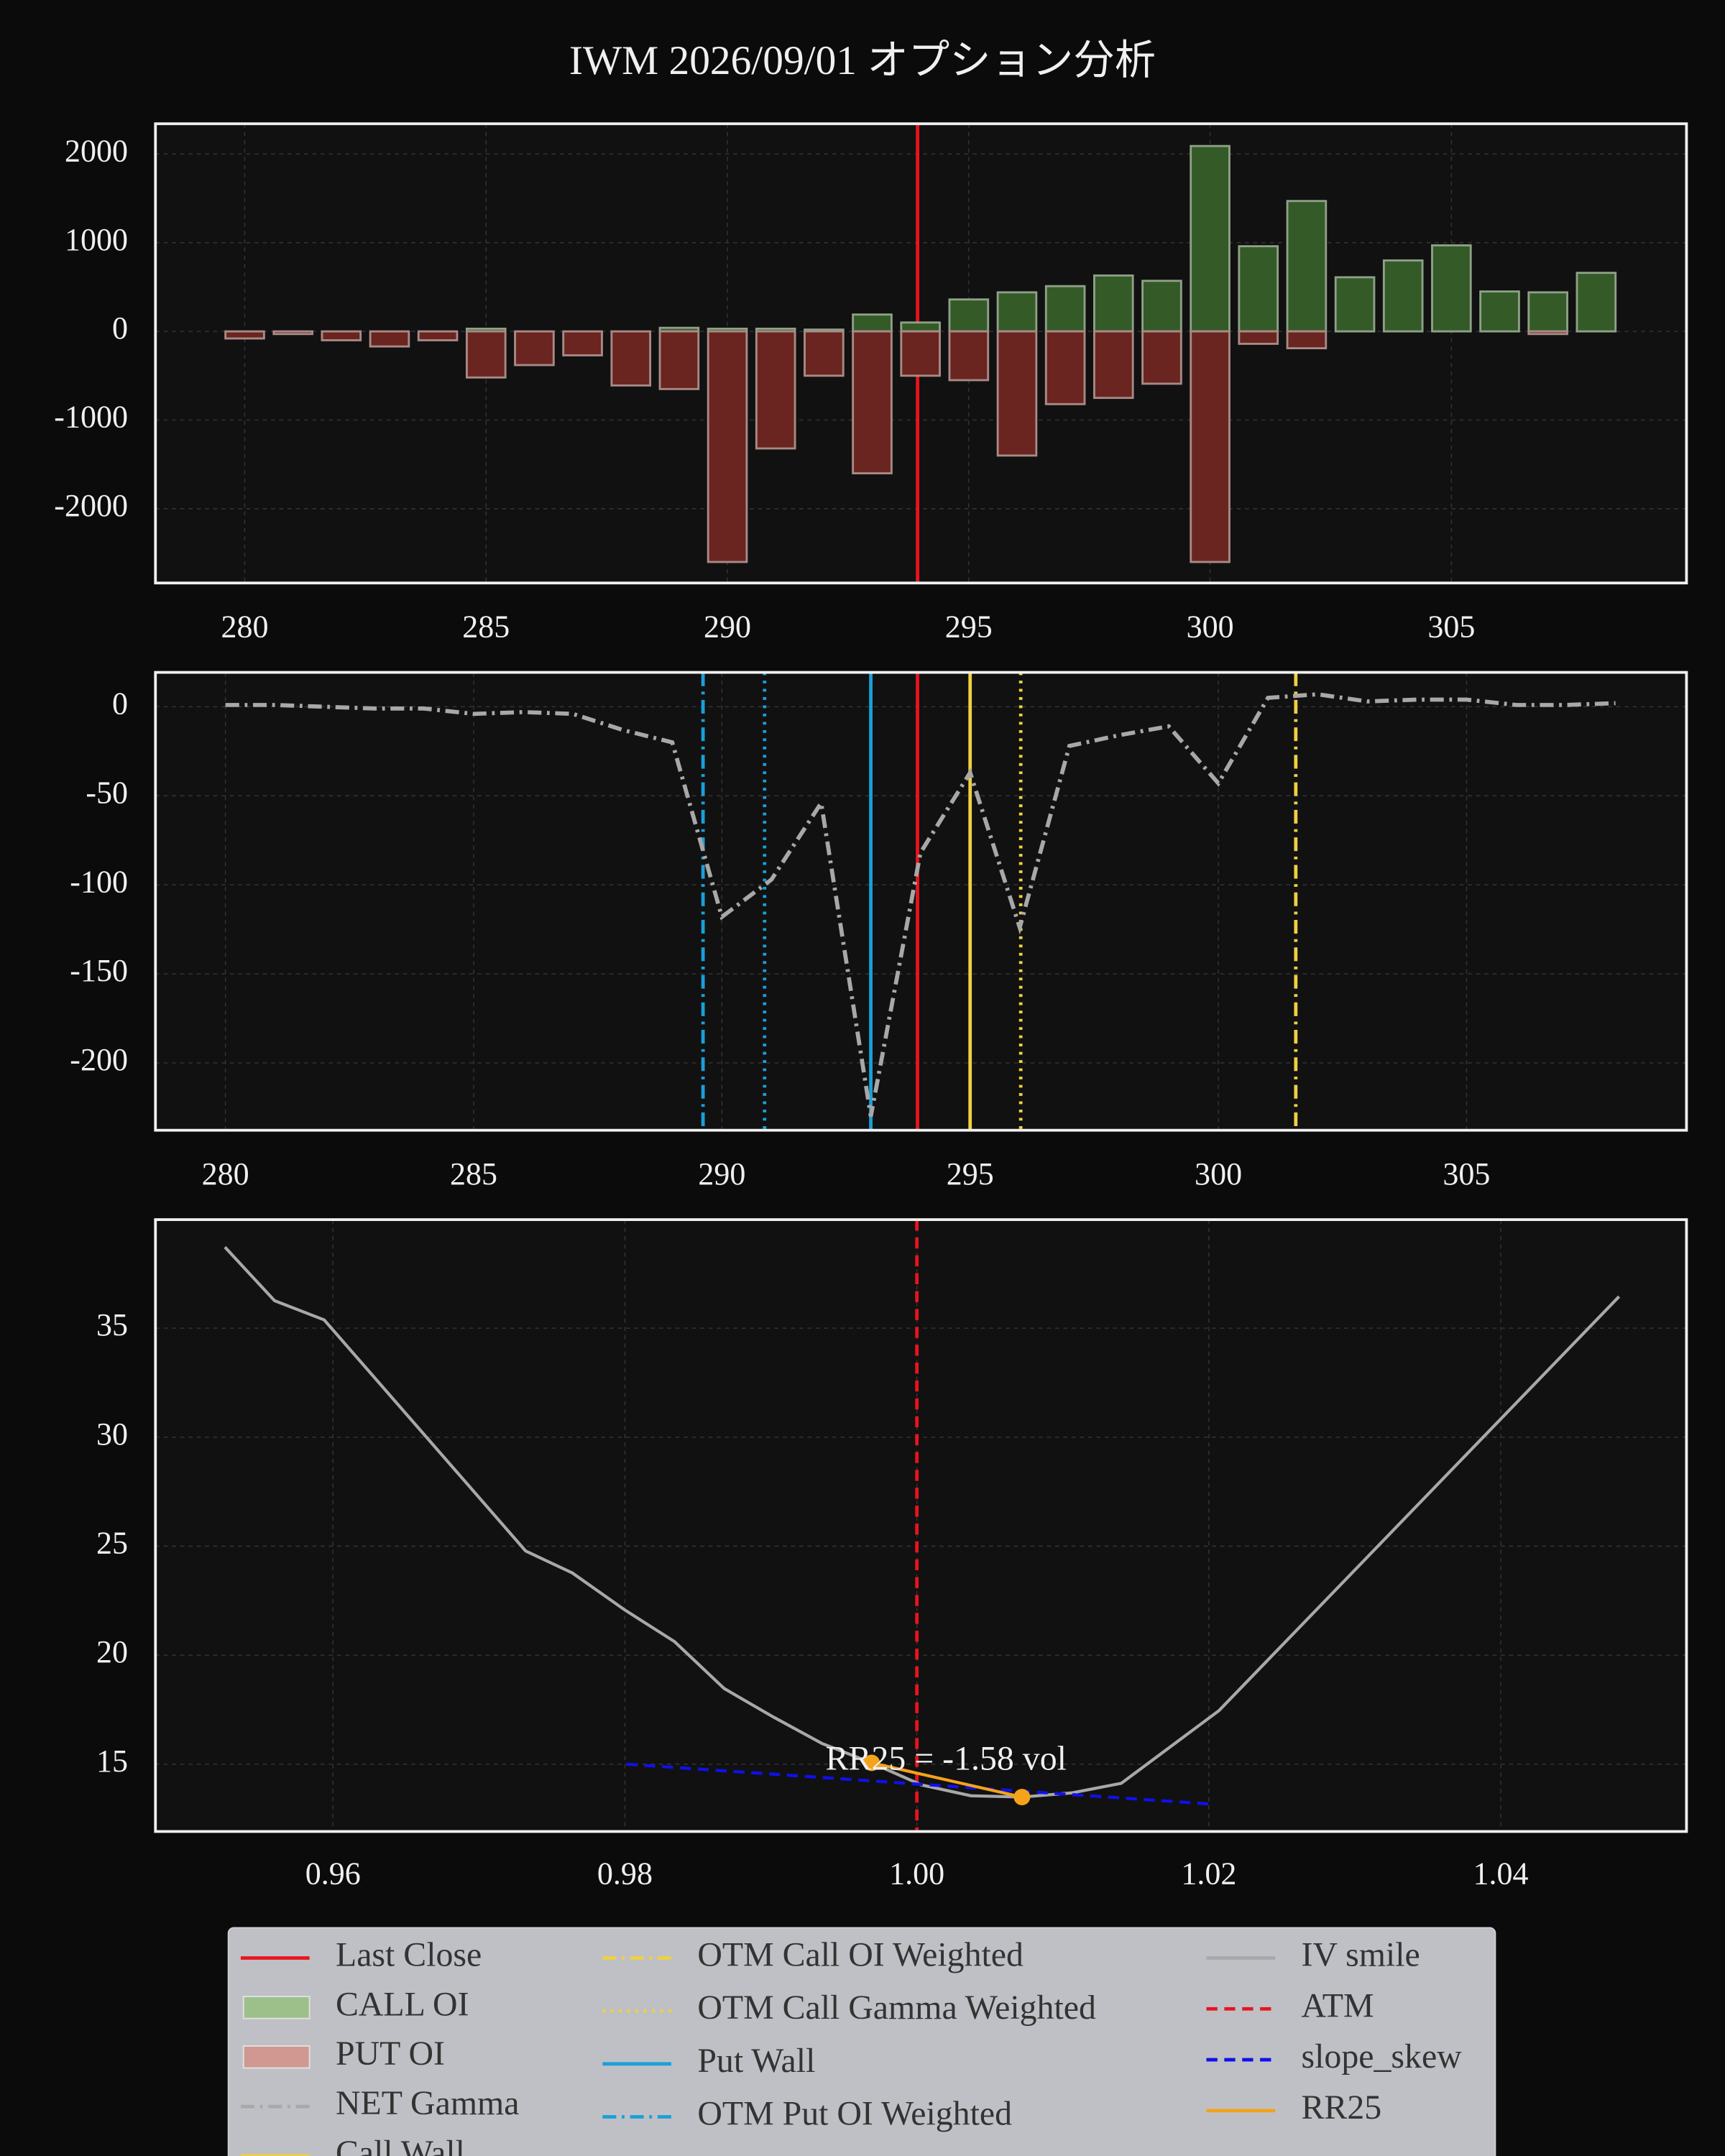 The image size is (1725, 2156). Describe the element at coordinates (390, 2054) in the screenshot. I see `legend-label: PUT OI` at that location.